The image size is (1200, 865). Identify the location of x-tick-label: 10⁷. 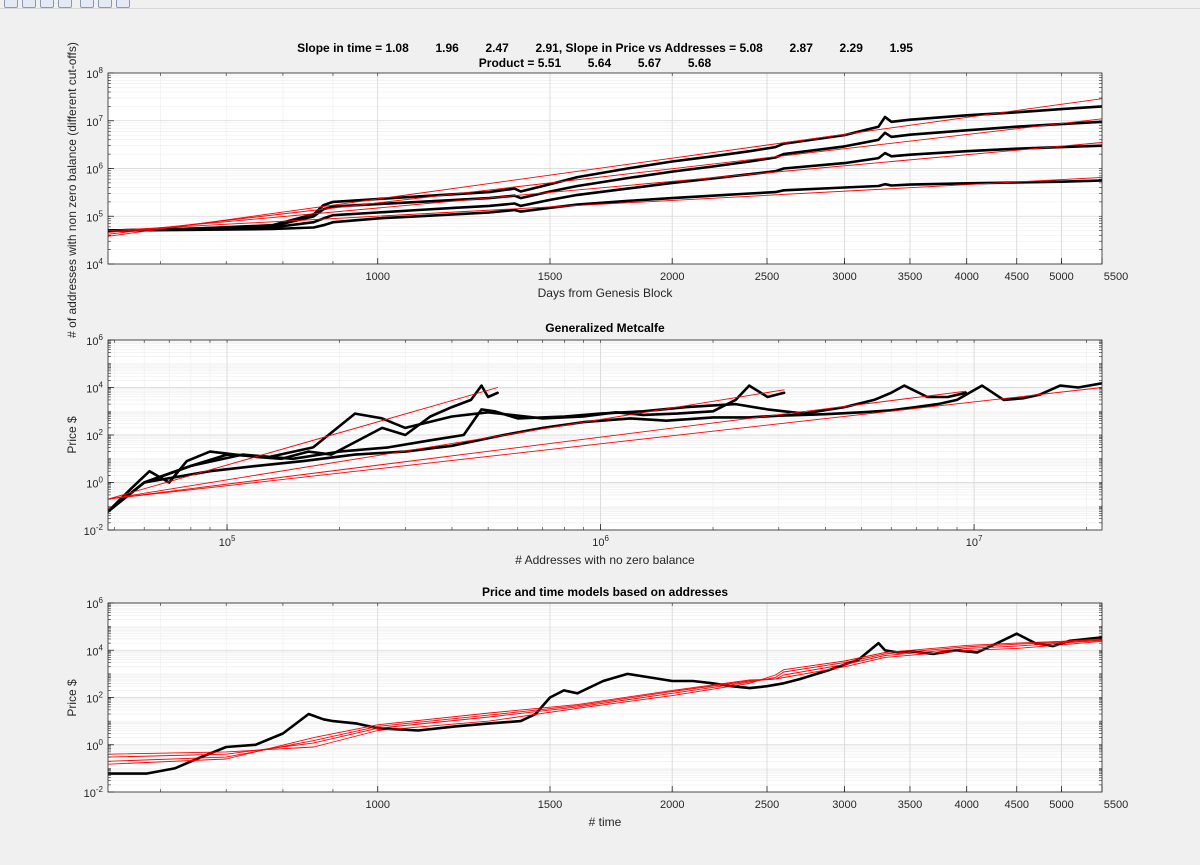
(974, 541).